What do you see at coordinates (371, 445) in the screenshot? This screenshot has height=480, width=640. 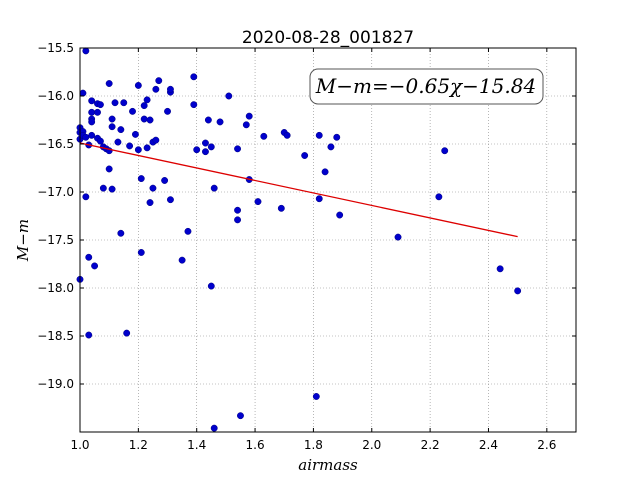 I see `x-tick-label: 2.0` at bounding box center [371, 445].